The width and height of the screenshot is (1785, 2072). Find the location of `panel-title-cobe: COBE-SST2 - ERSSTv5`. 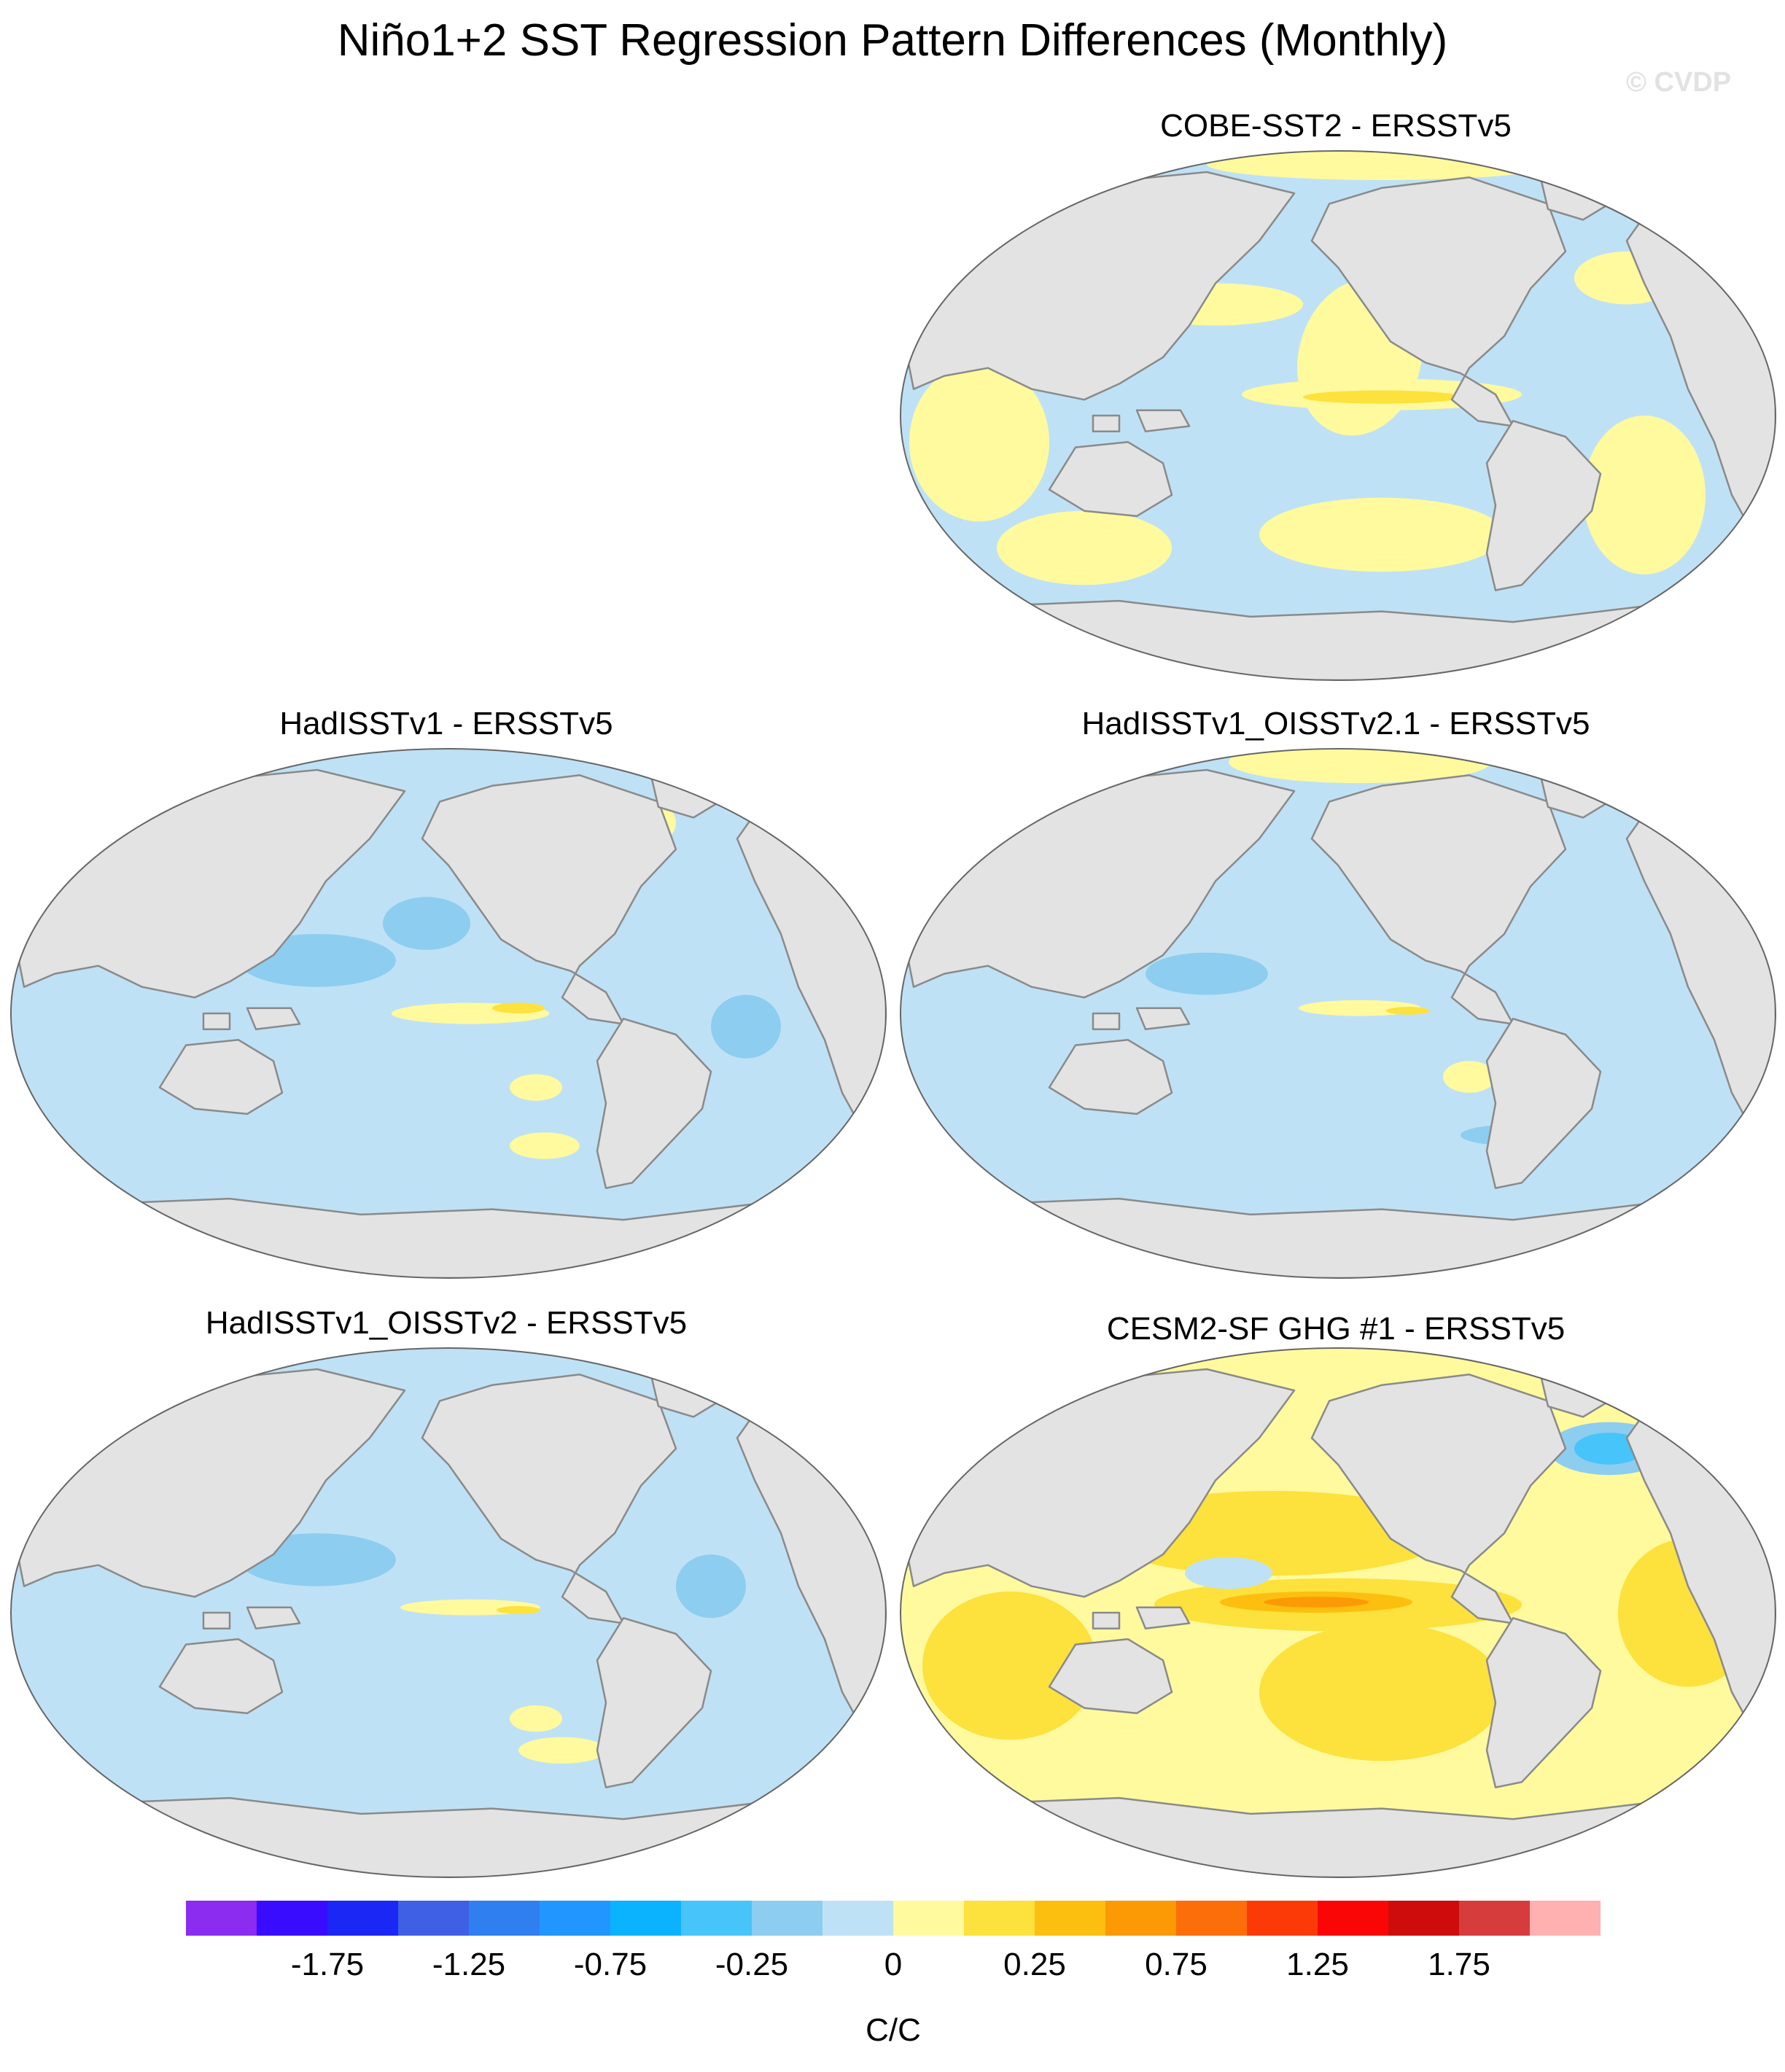

panel-title-cobe: COBE-SST2 - ERSSTv5 is located at coordinates (1336, 126).